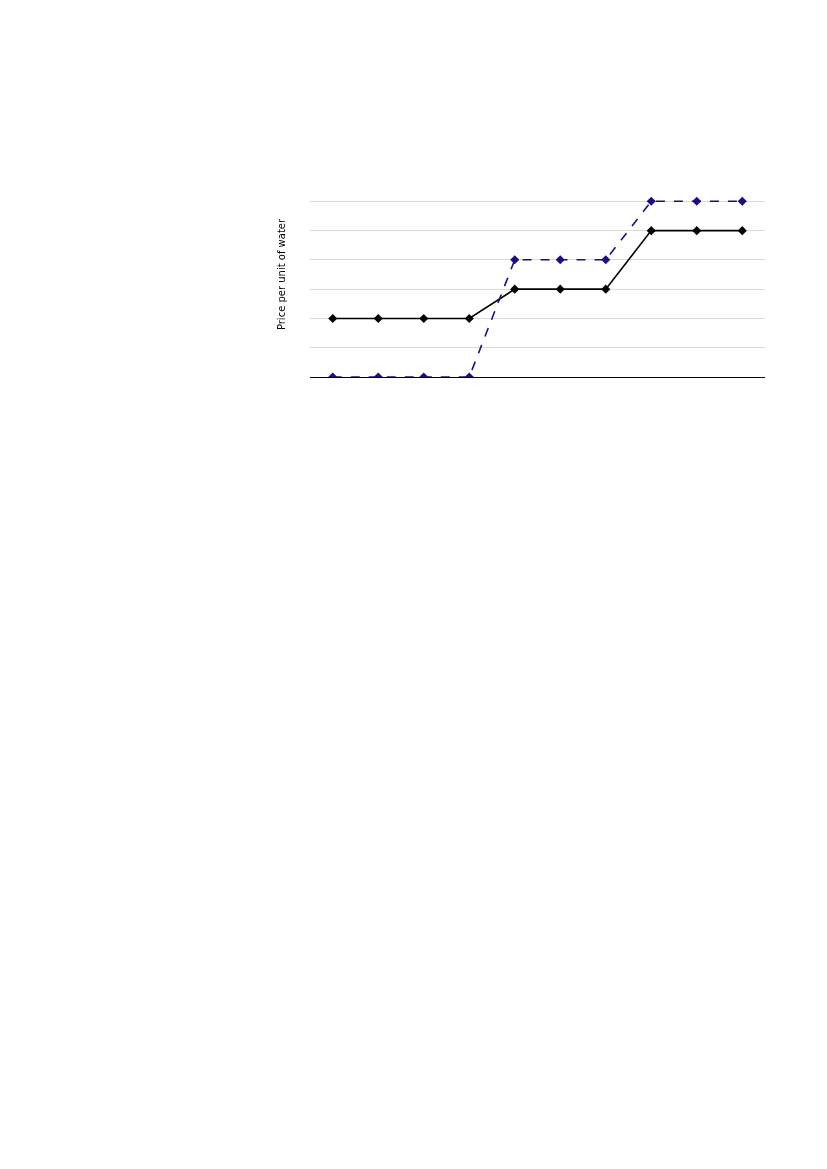 This screenshot has height=1169, width=827. Describe the element at coordinates (281, 274) in the screenshot. I see `y-axis-title: Price per unit of water` at that location.